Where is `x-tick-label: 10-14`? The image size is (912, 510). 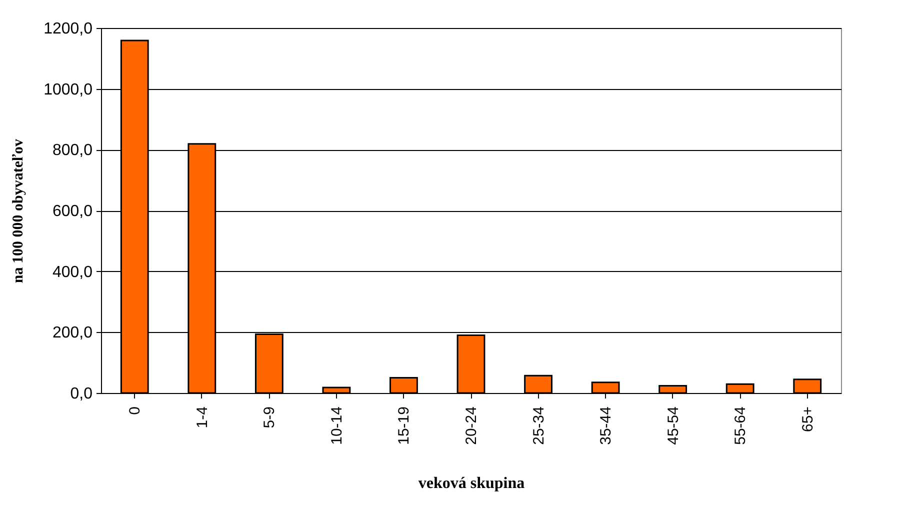
x-tick-label: 10-14 is located at coordinates (337, 425).